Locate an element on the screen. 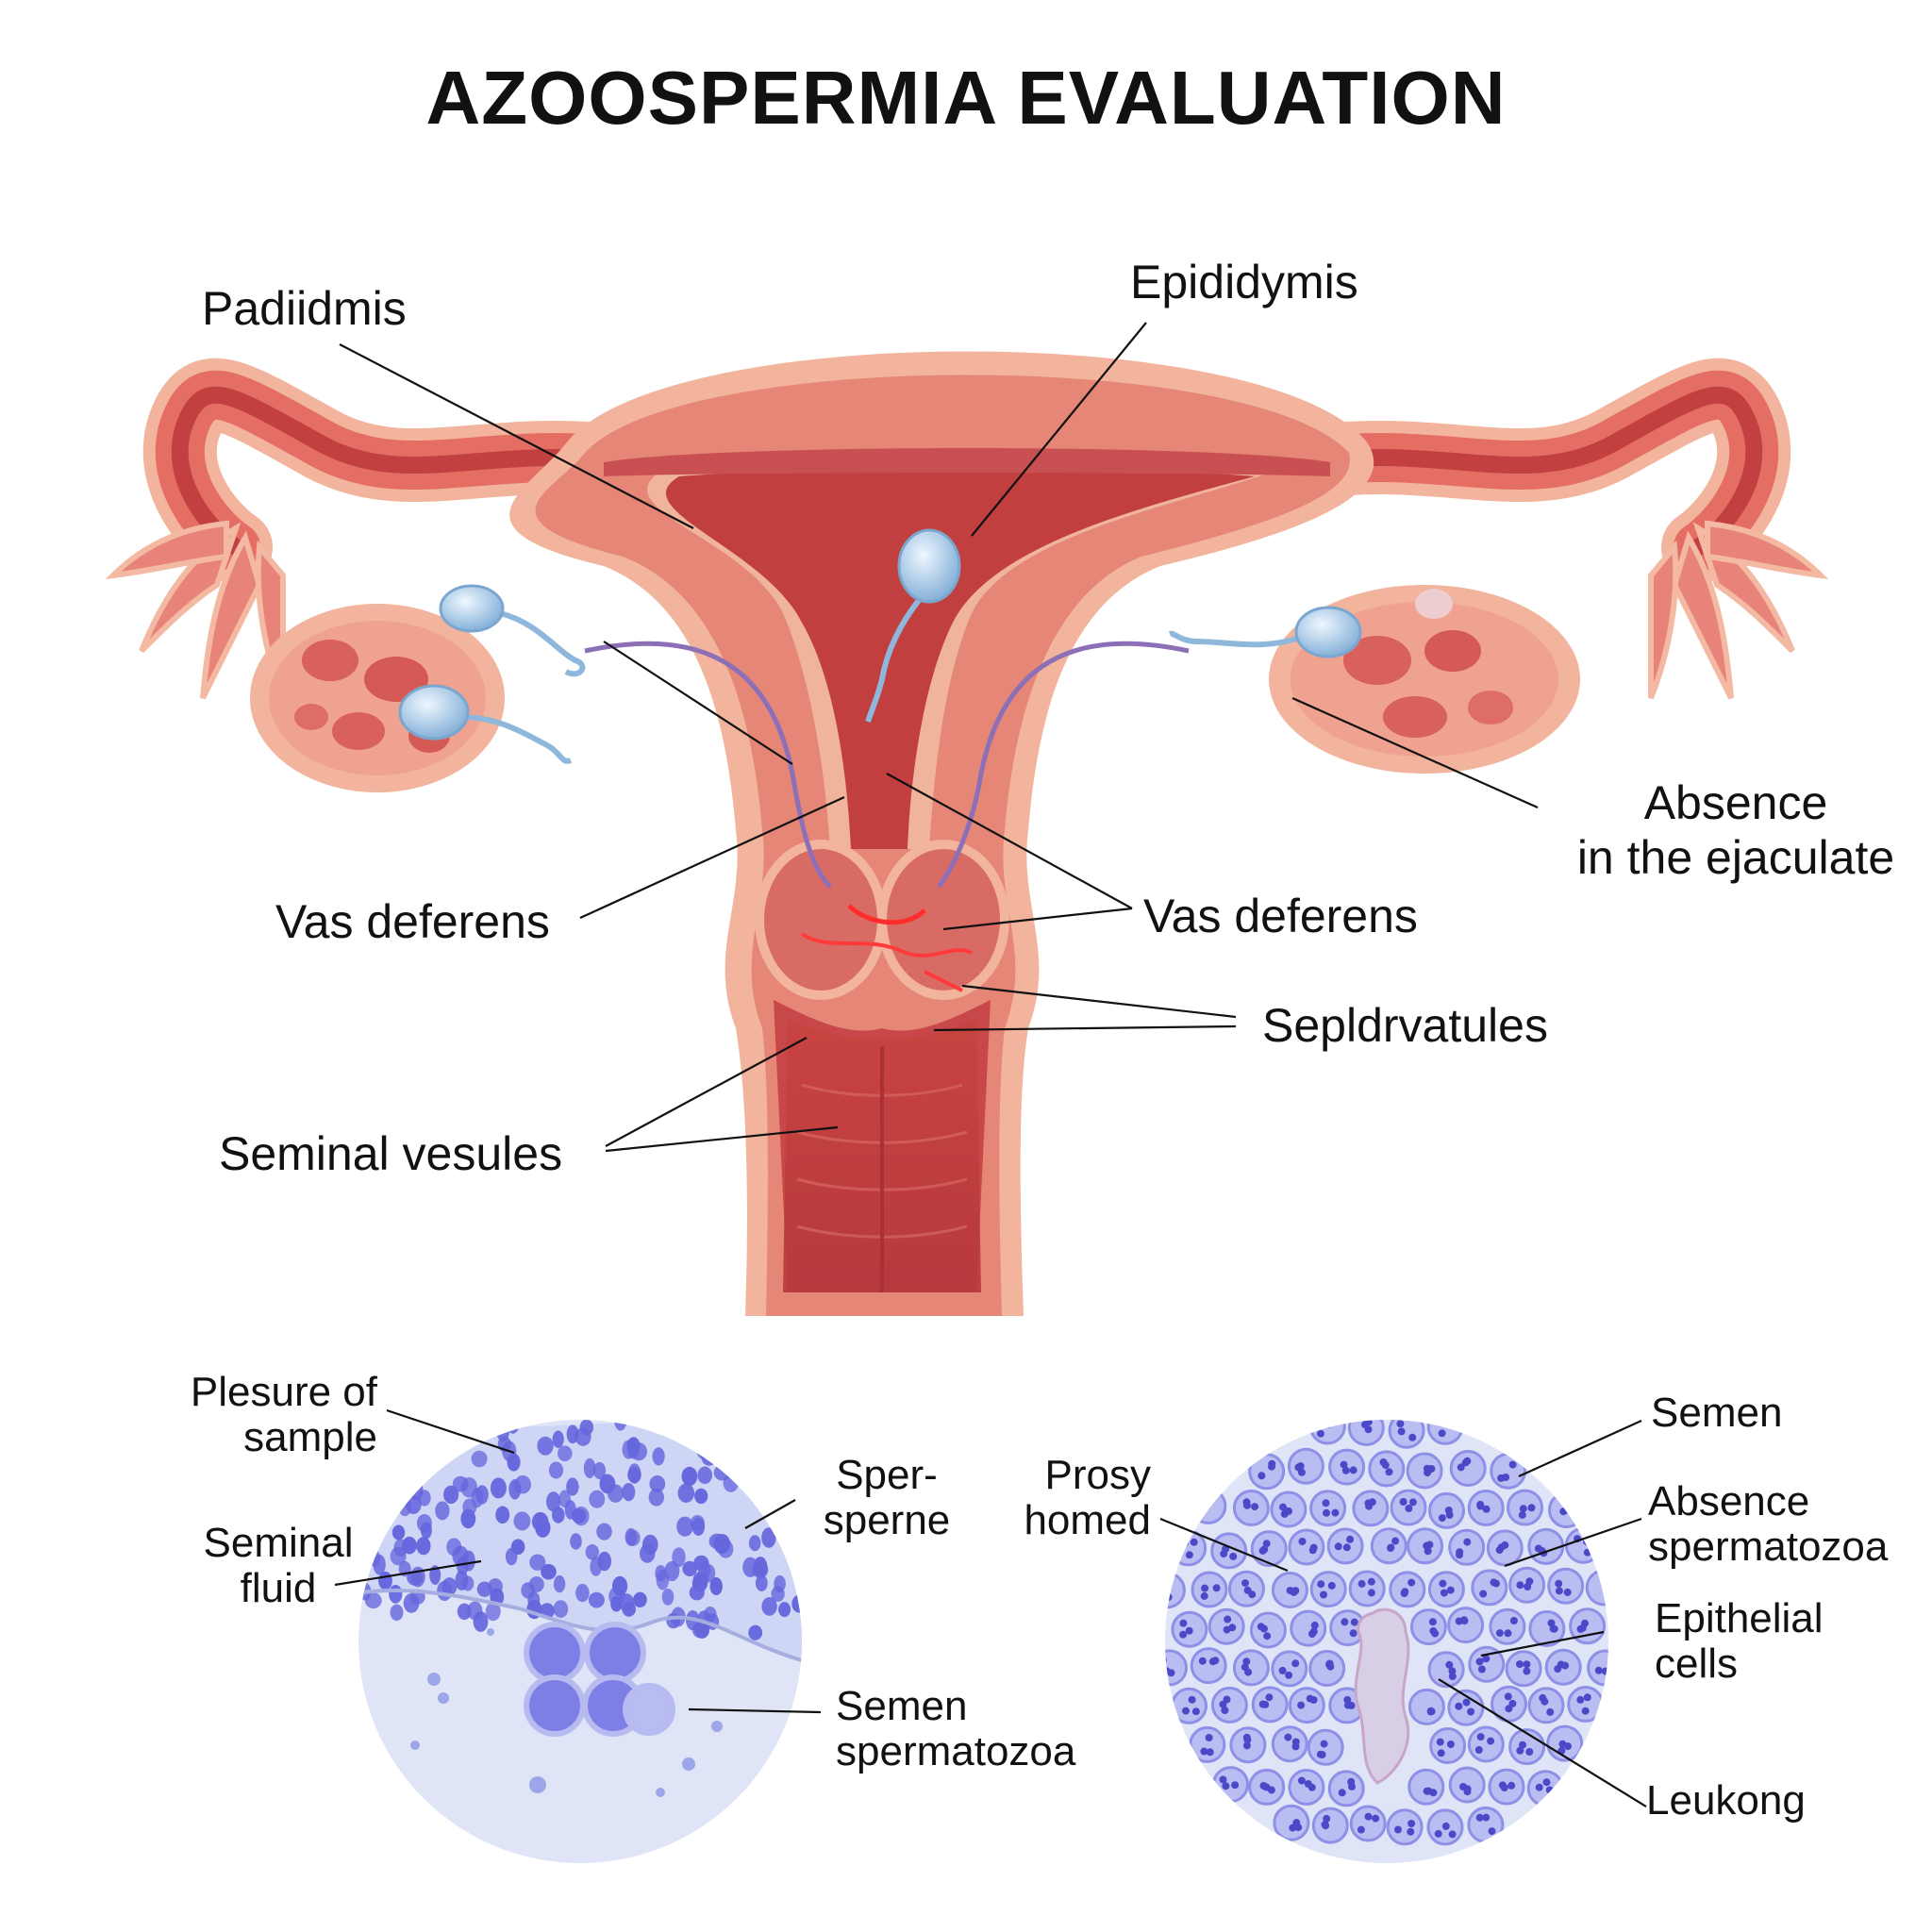 The width and height of the screenshot is (1932, 1932). micrograph-left is located at coordinates (580, 1642).